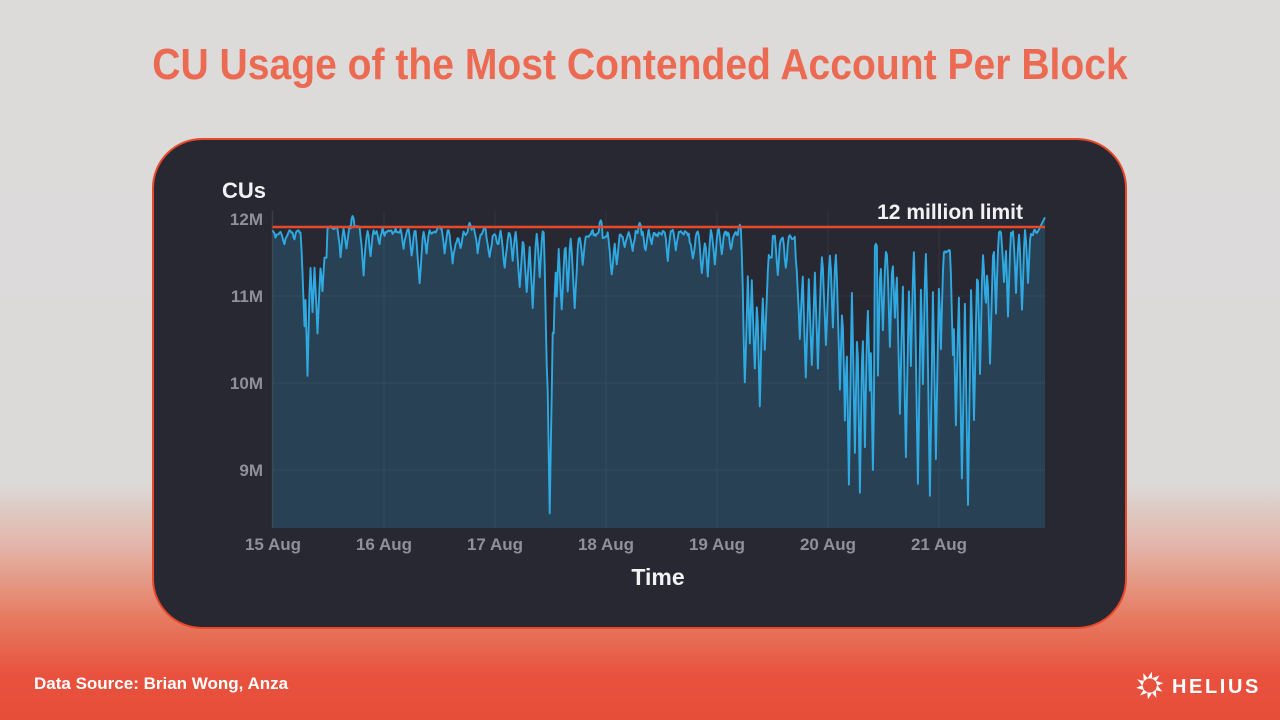 This screenshot has height=720, width=1280. I want to click on svg-text: Time, so click(657, 577).